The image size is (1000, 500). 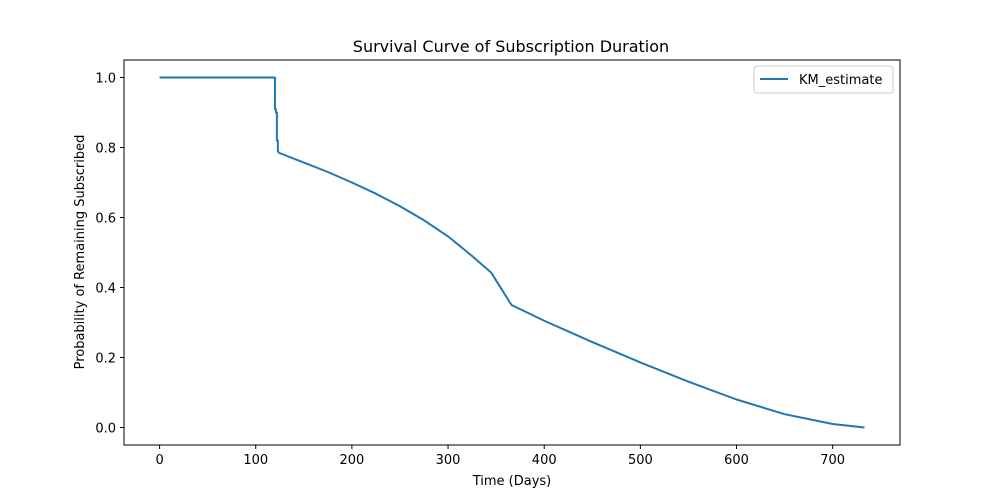 What do you see at coordinates (448, 460) in the screenshot?
I see `x-tick-label: 300` at bounding box center [448, 460].